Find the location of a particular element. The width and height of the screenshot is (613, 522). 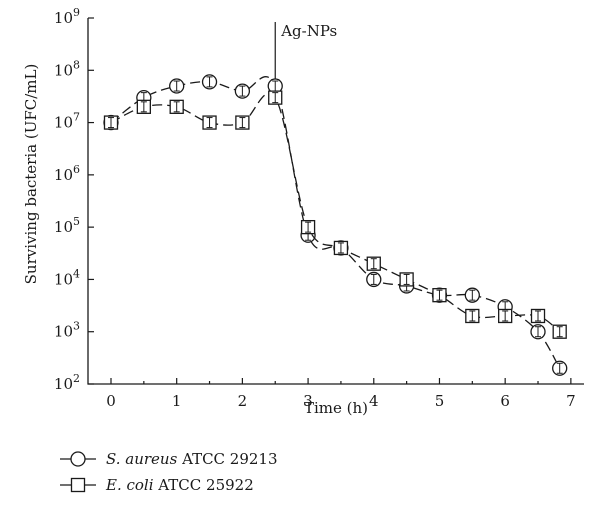

y-axis-ticks: 10² 10³ 10⁴ 10⁵ 10⁶ 10⁷ 10⁸ 10⁹ is located at coordinates (74, 199).